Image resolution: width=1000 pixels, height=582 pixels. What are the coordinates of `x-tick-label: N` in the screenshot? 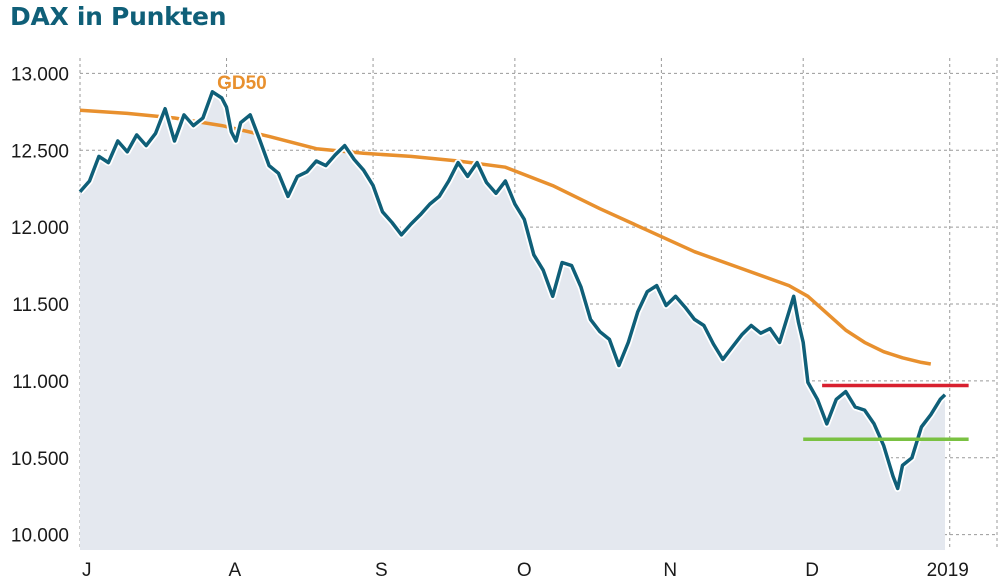 It's located at (670, 570).